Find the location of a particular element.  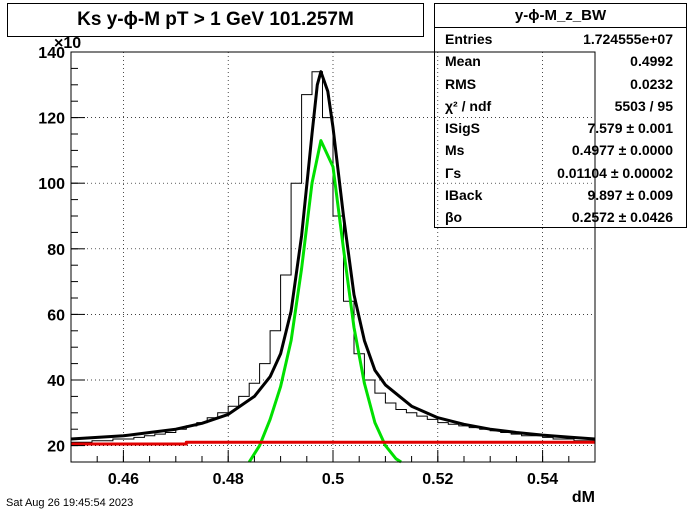

stats-histogram-name: y-ϕ-M_z_BW is located at coordinates (560, 16).